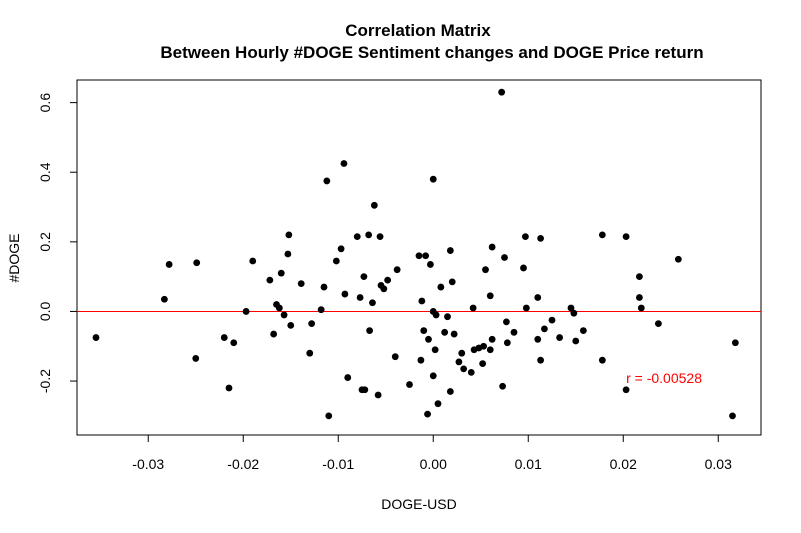 This screenshot has width=801, height=533. What do you see at coordinates (45, 312) in the screenshot?
I see `y-tick-label: 0.0` at bounding box center [45, 312].